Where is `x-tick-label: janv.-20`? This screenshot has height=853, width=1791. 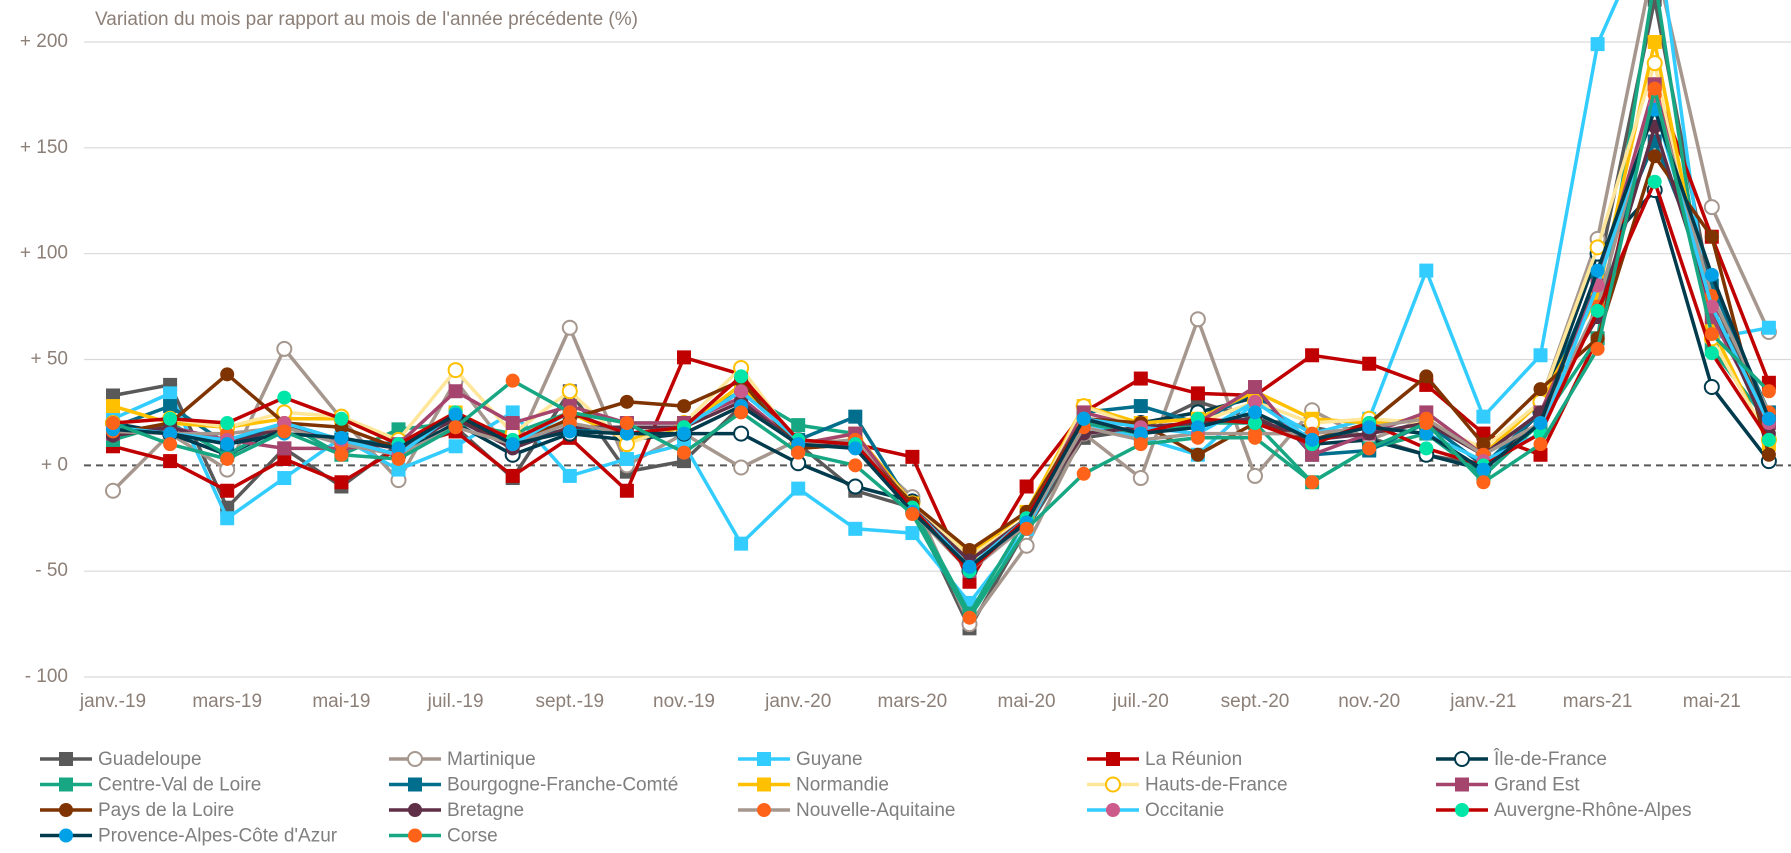
x-tick-label: janv.-20 is located at coordinates (797, 701).